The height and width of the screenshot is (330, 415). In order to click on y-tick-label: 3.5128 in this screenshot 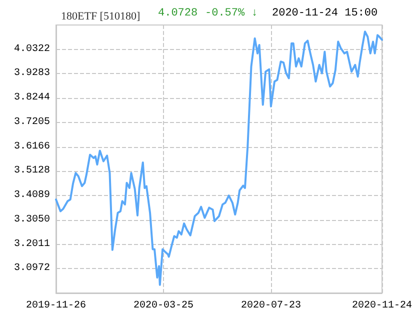, I will do `click(32, 171)`.